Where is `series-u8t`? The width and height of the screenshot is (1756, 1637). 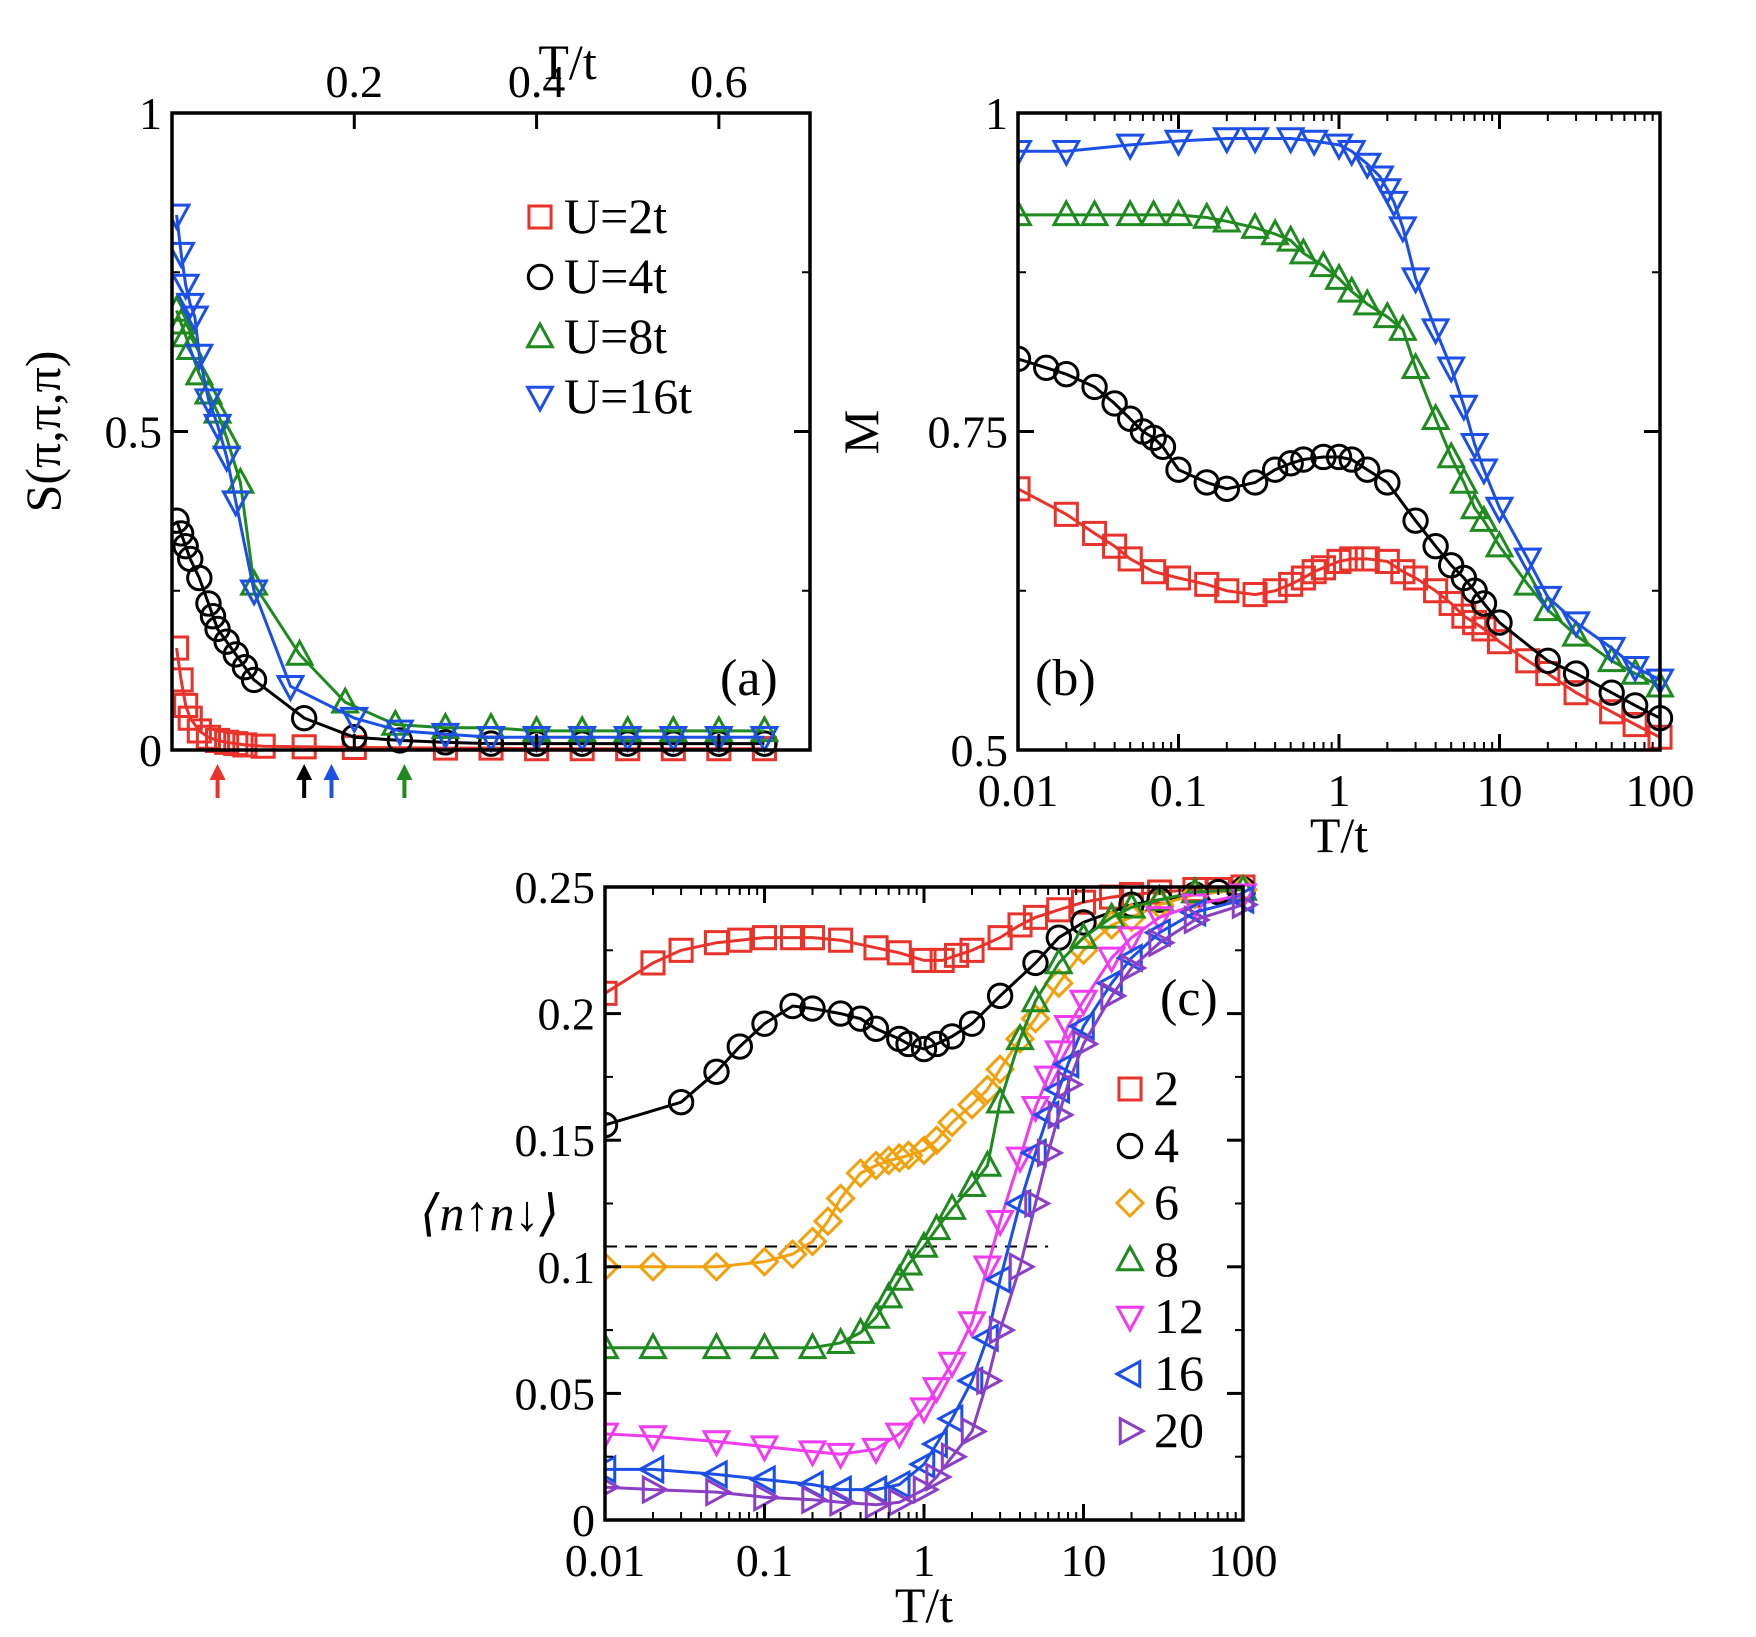 series-u8t is located at coordinates (1346, 448).